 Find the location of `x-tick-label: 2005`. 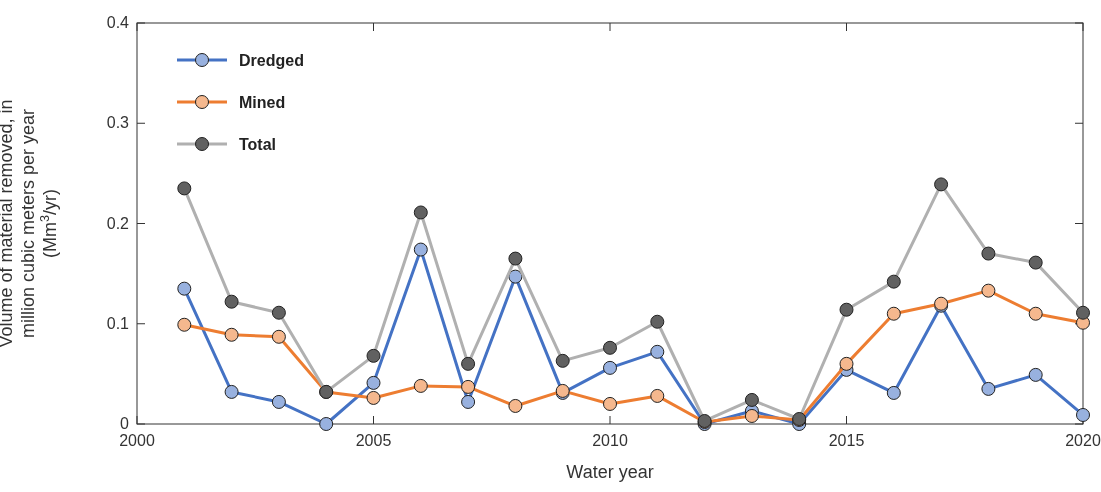

x-tick-label: 2005 is located at coordinates (373, 440).